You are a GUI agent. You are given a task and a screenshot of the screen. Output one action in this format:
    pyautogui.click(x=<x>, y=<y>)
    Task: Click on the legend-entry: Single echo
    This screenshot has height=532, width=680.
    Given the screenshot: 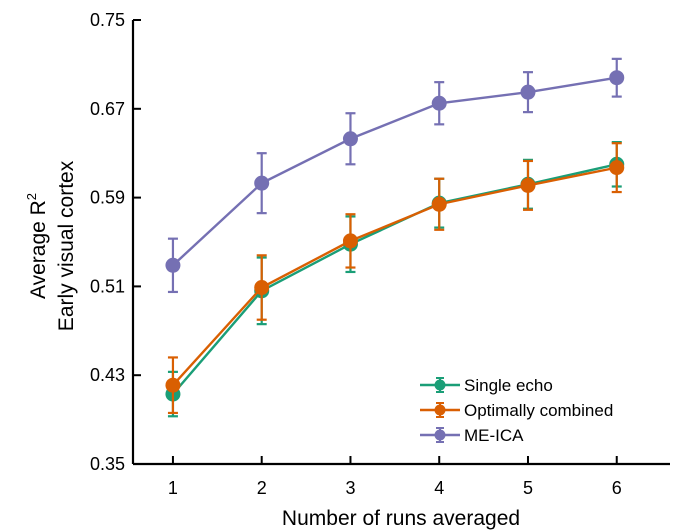 What is the action you would take?
    pyautogui.click(x=486, y=385)
    